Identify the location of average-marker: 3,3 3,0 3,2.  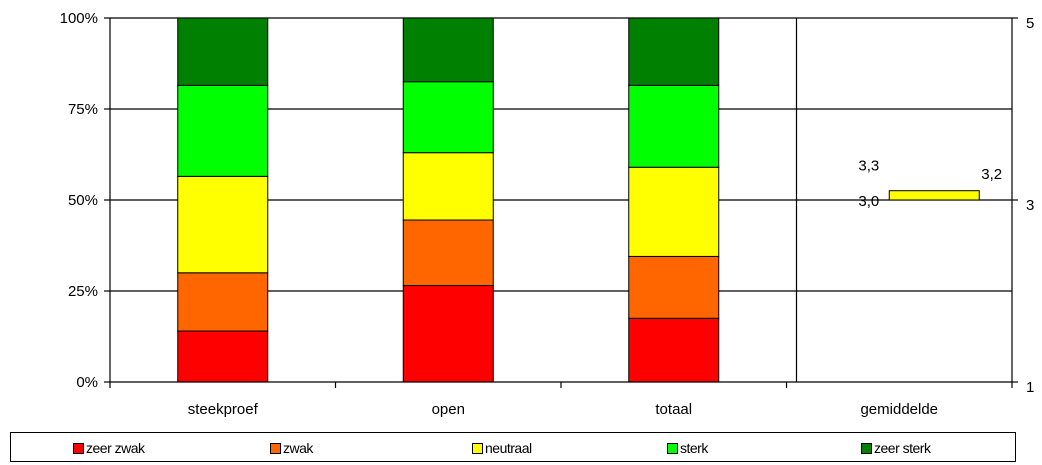
(930, 184).